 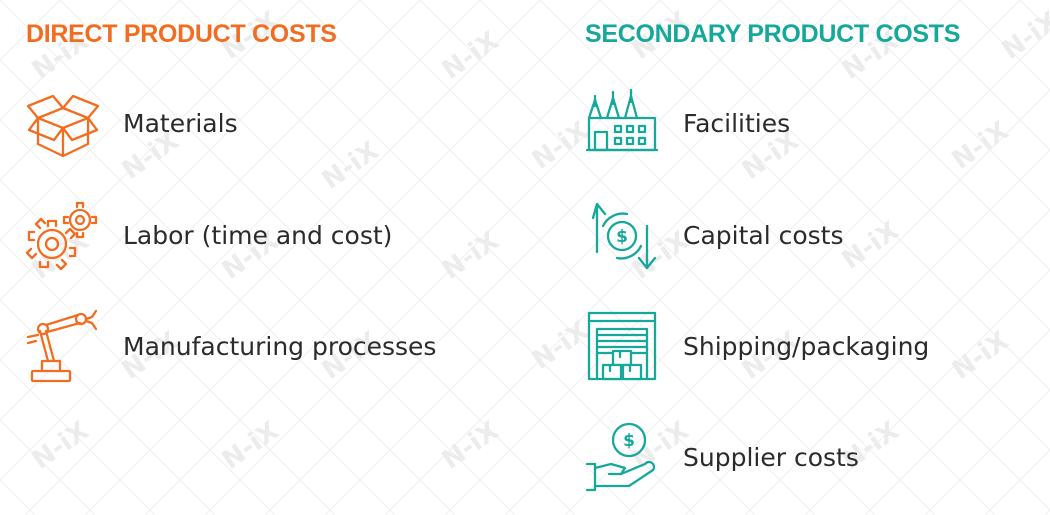 I want to click on item-label: Manufacturing processes, so click(x=280, y=346).